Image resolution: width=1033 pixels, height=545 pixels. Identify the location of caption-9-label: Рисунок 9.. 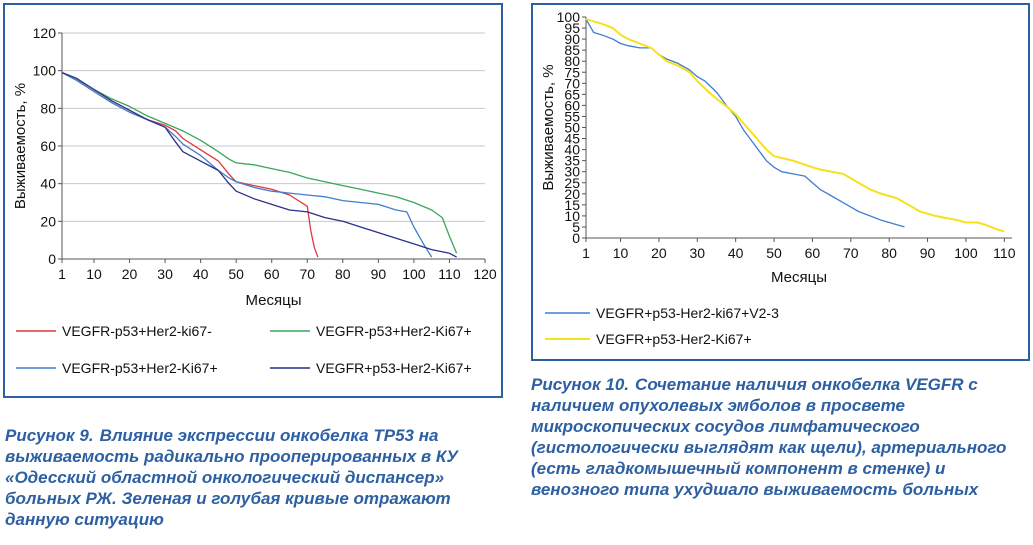
(49, 435).